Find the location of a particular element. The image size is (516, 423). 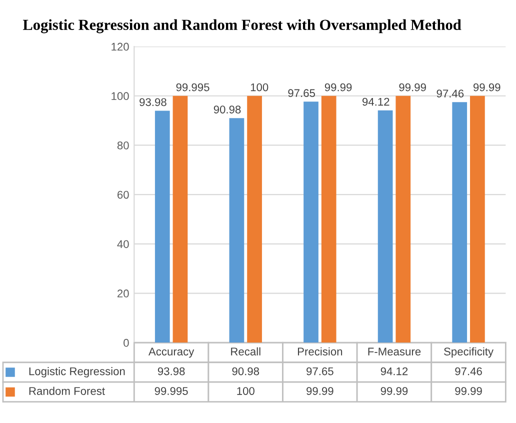

y-tick-label: 0 is located at coordinates (126, 342).